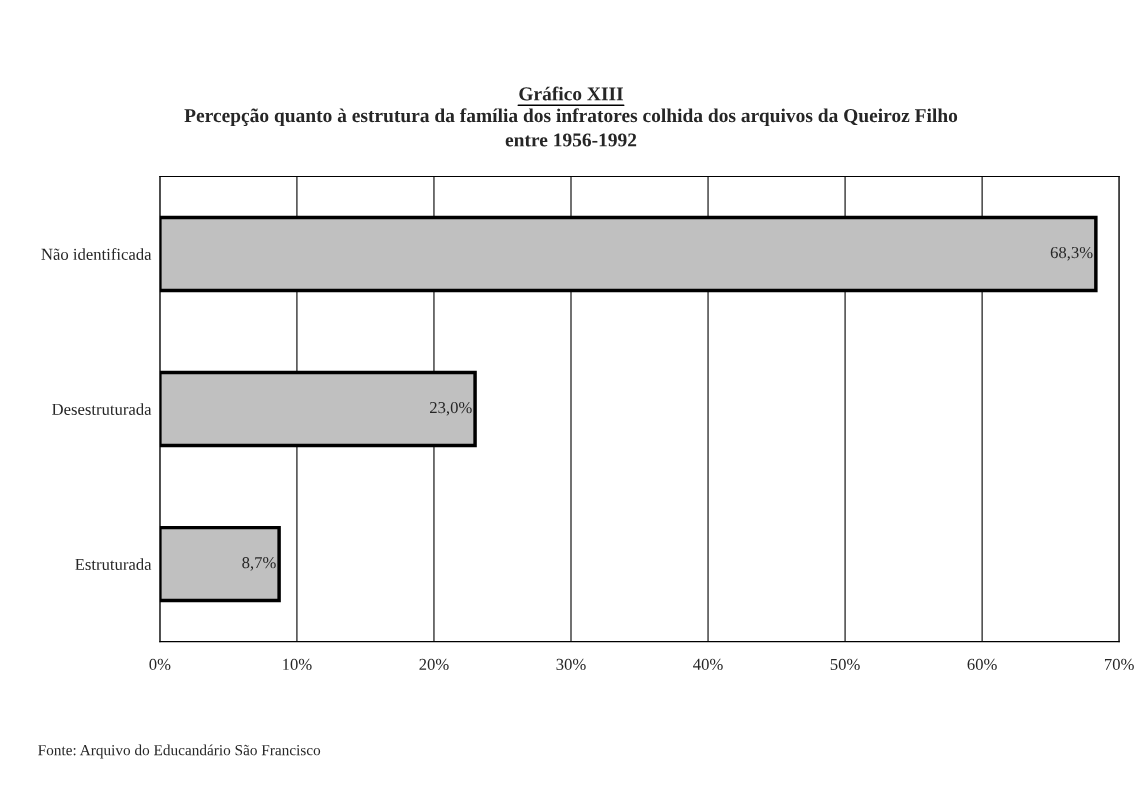  Describe the element at coordinates (571, 127) in the screenshot. I see `chart-subtitle: Percepção quanto à estrutura da família dos infratores colhida dos arquivos da Queiroz Filho entre 1956-1992` at that location.